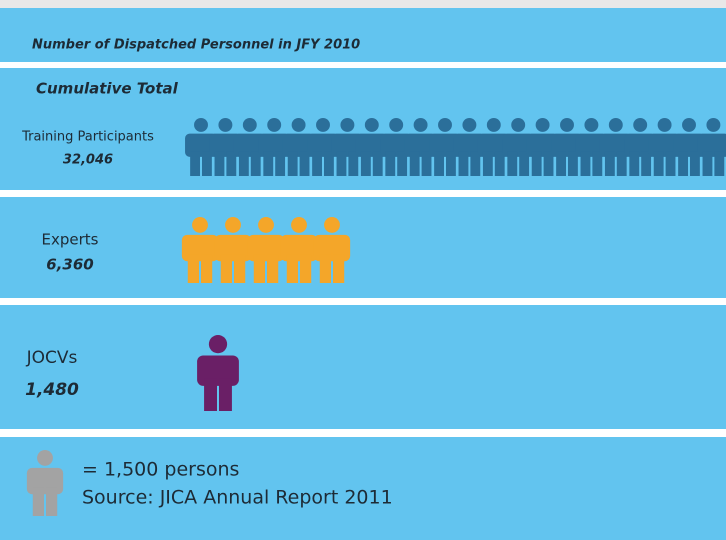  Describe the element at coordinates (69, 265) in the screenshot. I see `value-label: 6,360` at that location.